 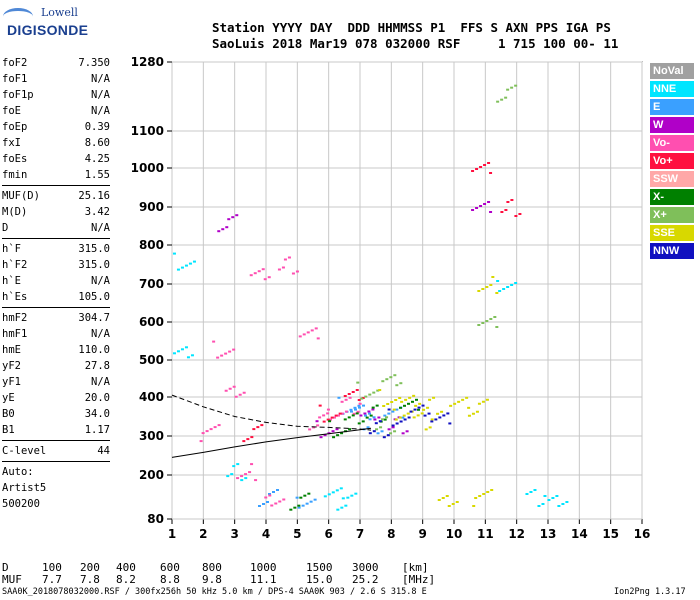 What do you see at coordinates (56, 382) in the screenshot?
I see `param-row: yF1 N/A` at bounding box center [56, 382].